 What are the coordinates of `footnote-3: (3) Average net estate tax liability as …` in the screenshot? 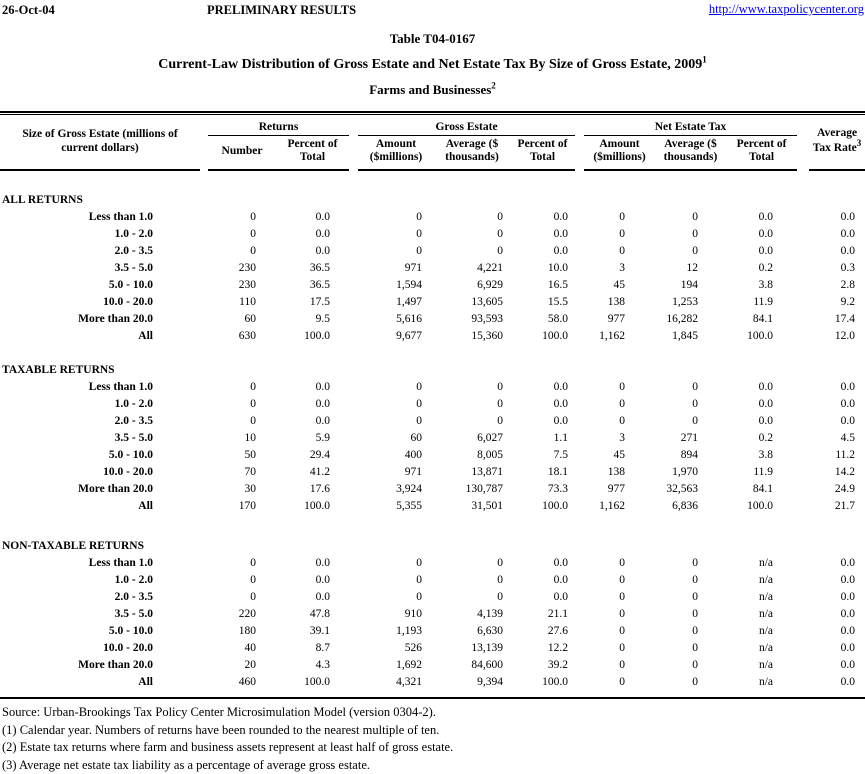 It's located at (433, 765).